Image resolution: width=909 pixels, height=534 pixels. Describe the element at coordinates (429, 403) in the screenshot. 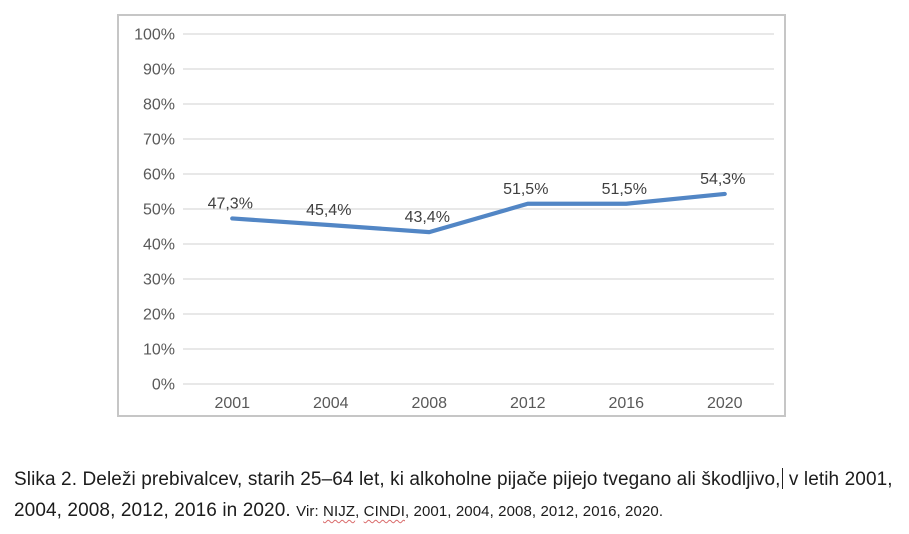

I see `x-axis-tick-label: 2008` at that location.